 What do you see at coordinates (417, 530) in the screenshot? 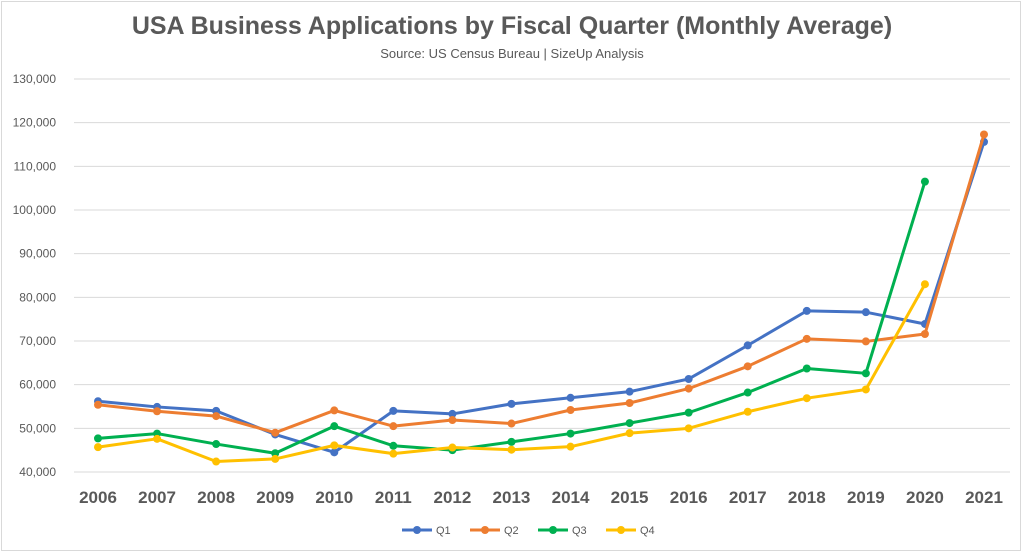
I see `legend-marker-q1` at bounding box center [417, 530].